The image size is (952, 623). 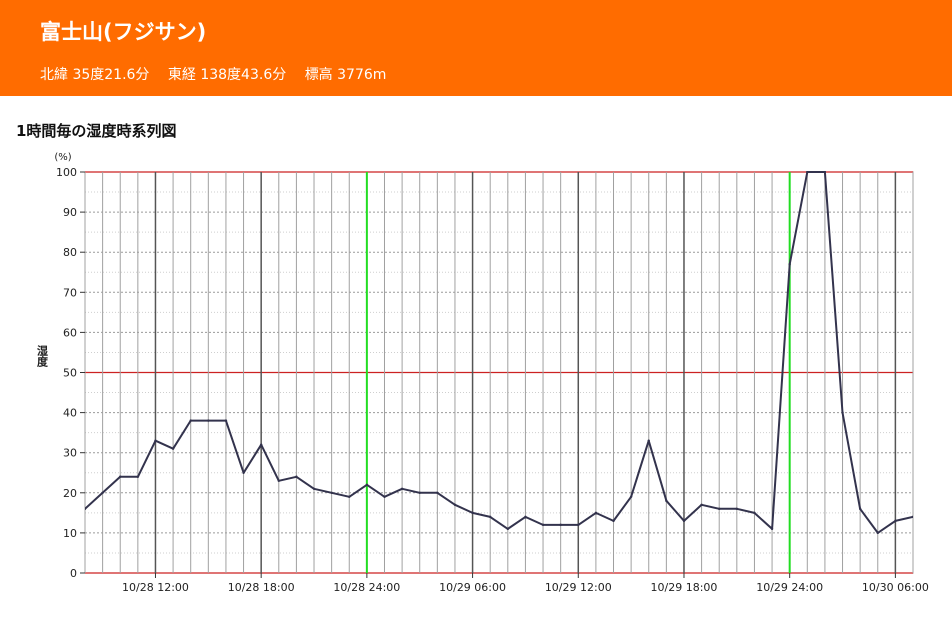 What do you see at coordinates (578, 587) in the screenshot?
I see `x-tick-label: 10/29 12:00` at bounding box center [578, 587].